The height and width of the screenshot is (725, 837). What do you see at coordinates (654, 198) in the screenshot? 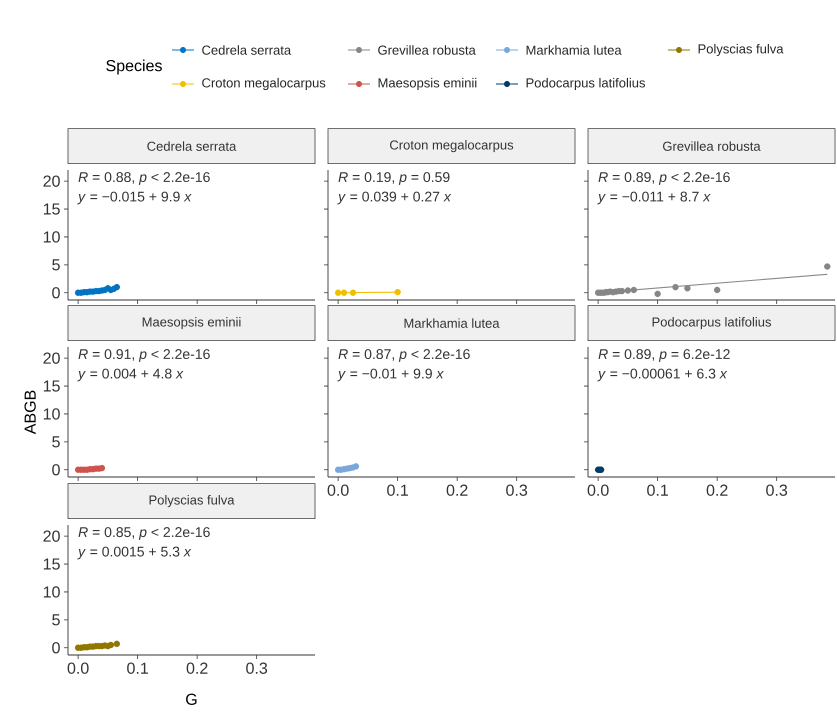
I see `annotation: y = −0.011 + 8.7 x` at bounding box center [654, 198].